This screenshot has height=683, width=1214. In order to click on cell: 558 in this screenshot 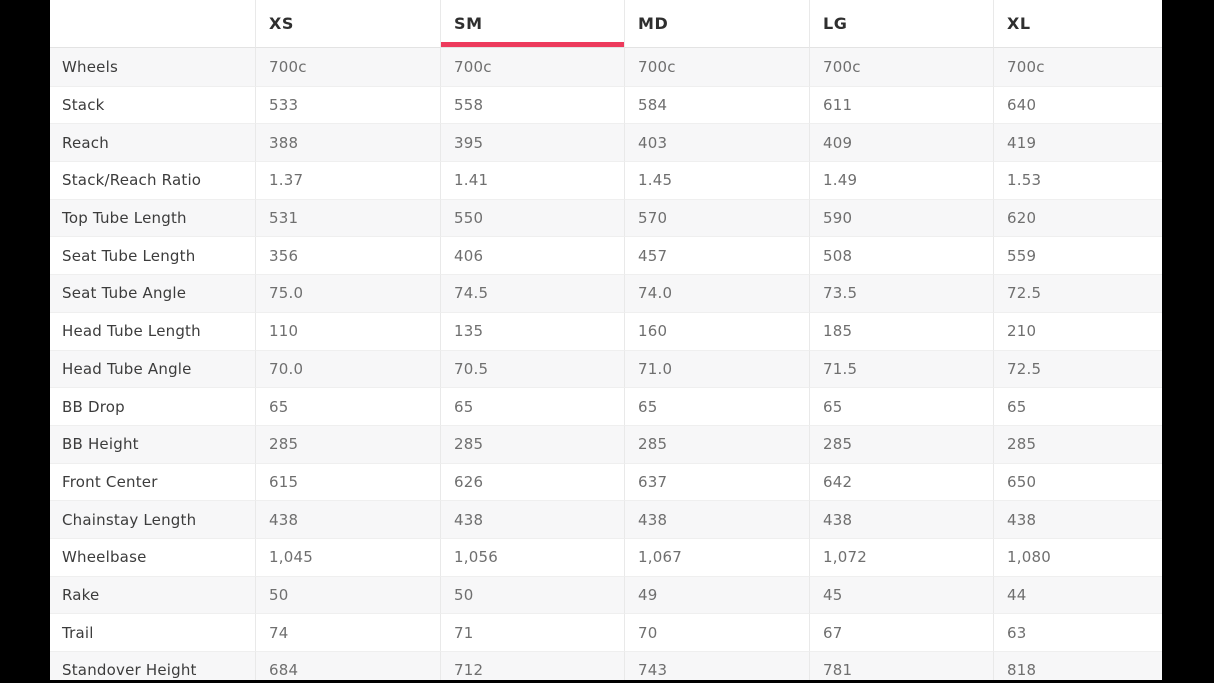, I will do `click(532, 104)`.